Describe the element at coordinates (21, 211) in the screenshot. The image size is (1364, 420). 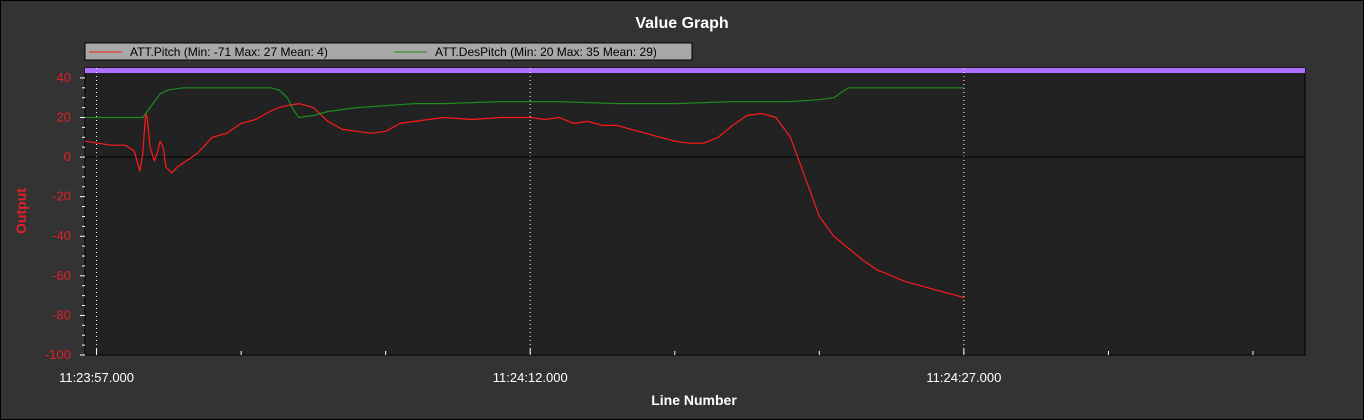
I see `y-axis-label: Output` at that location.